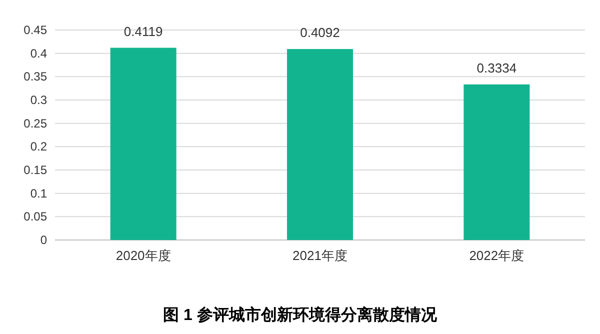 The width and height of the screenshot is (600, 334). I want to click on y-tick-label: 0.2, so click(39, 147).